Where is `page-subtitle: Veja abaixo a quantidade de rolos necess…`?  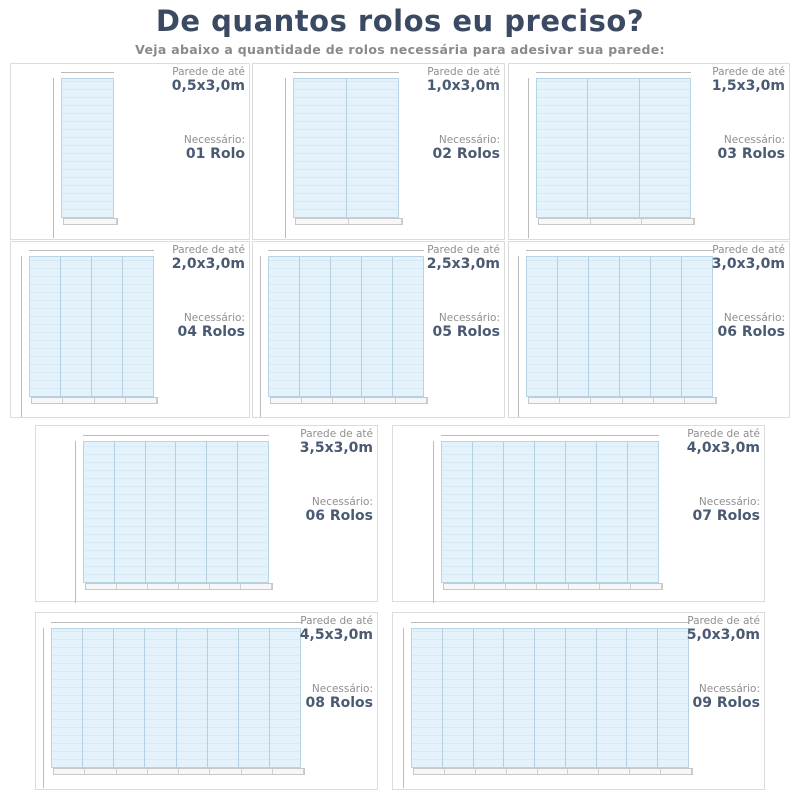 page-subtitle: Veja abaixo a quantidade de rolos necess… is located at coordinates (400, 49).